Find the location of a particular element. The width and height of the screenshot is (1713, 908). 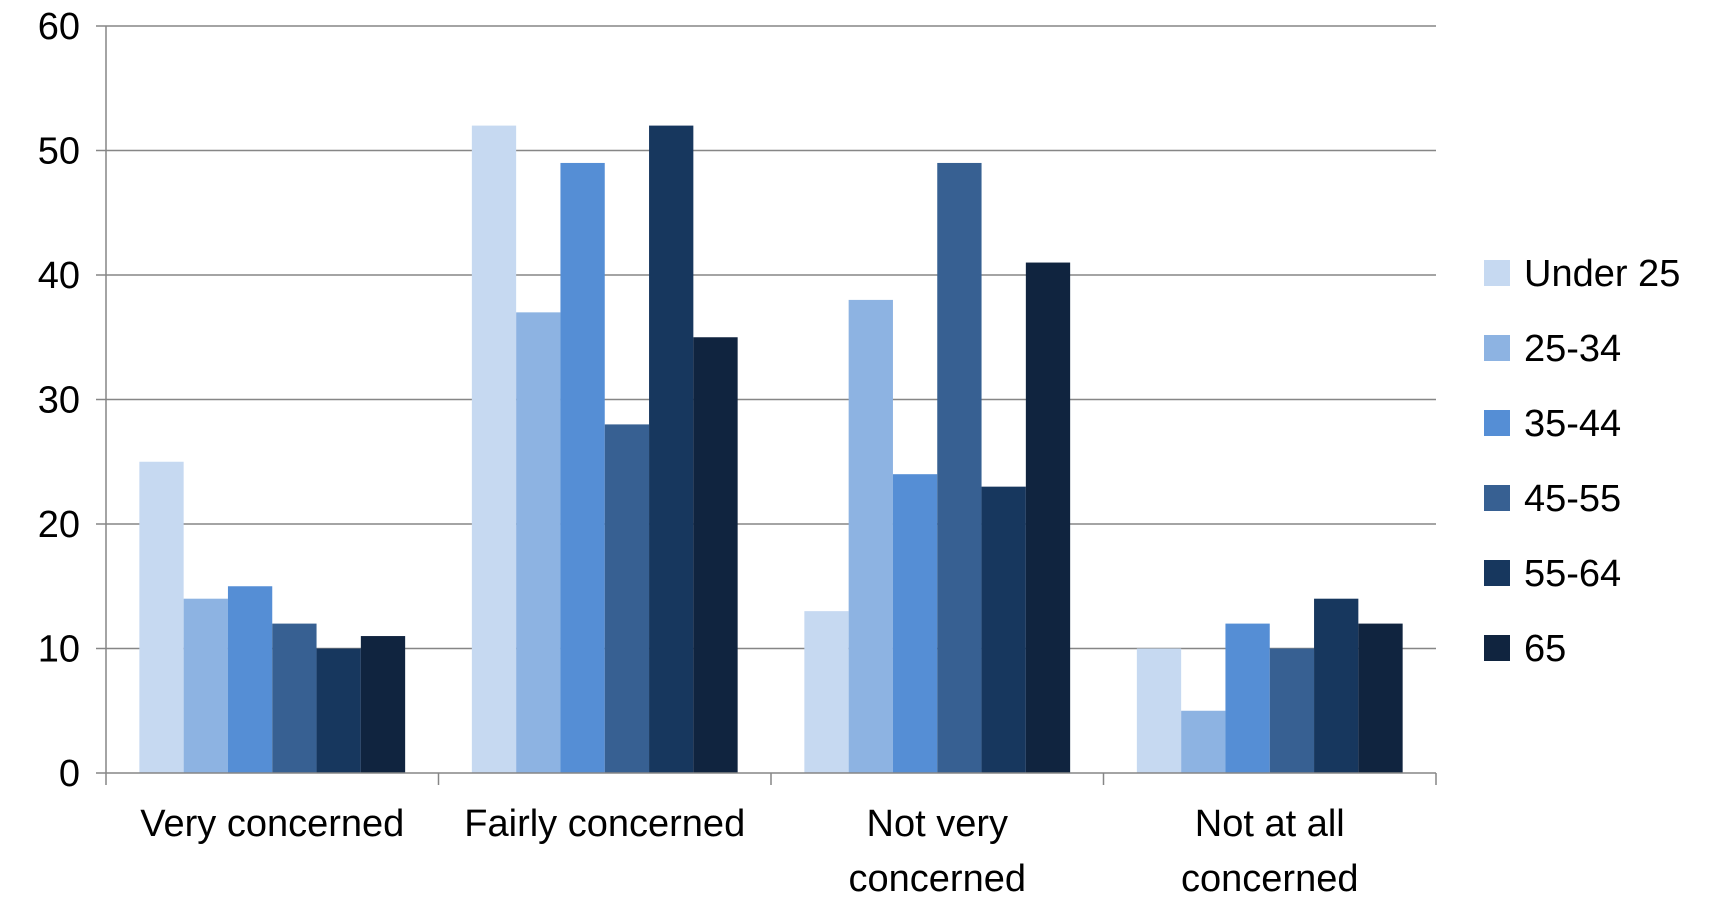

legend-label: 25-34 is located at coordinates (1572, 349).